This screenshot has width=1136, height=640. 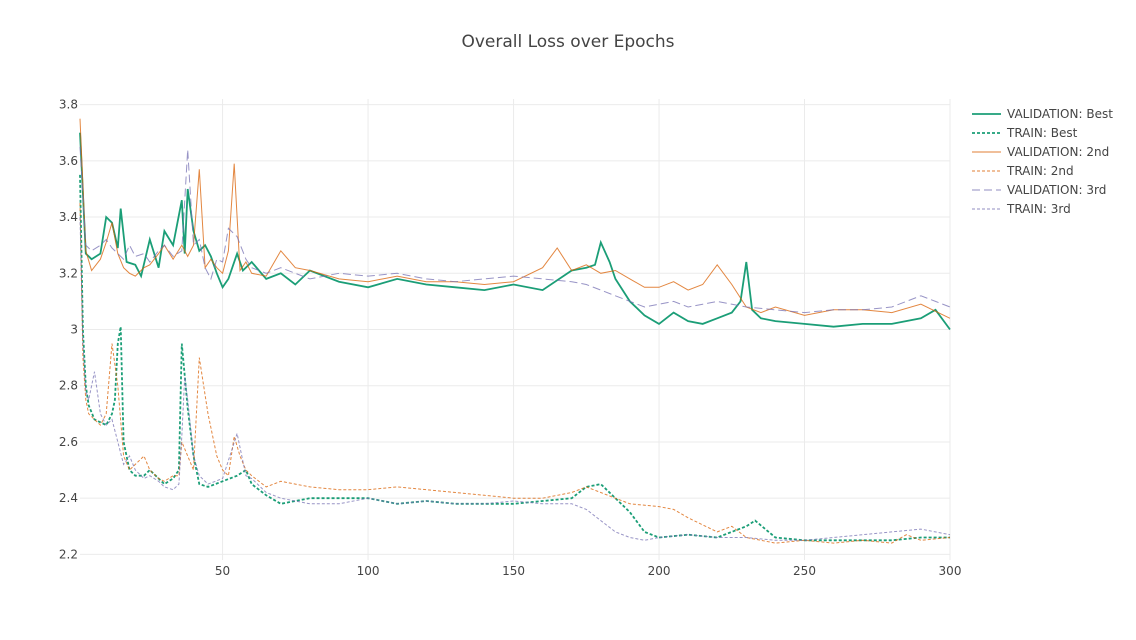 What do you see at coordinates (1042, 133) in the screenshot?
I see `legend-label-1: TRAIN: Best` at bounding box center [1042, 133].